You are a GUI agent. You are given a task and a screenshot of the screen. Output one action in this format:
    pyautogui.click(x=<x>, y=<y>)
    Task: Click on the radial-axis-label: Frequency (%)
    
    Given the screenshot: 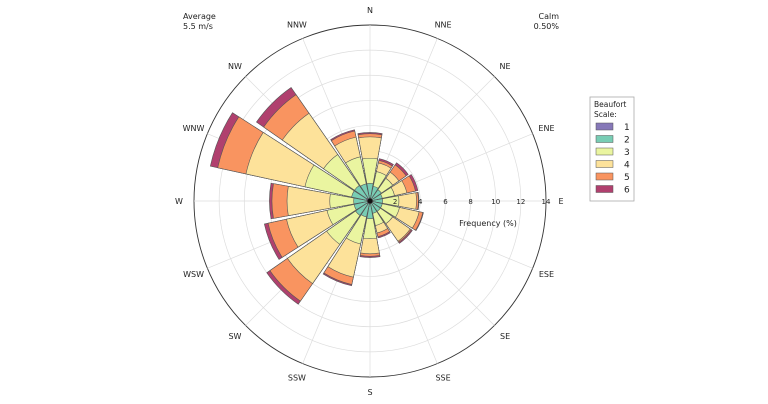 What is the action you would take?
    pyautogui.click(x=488, y=223)
    